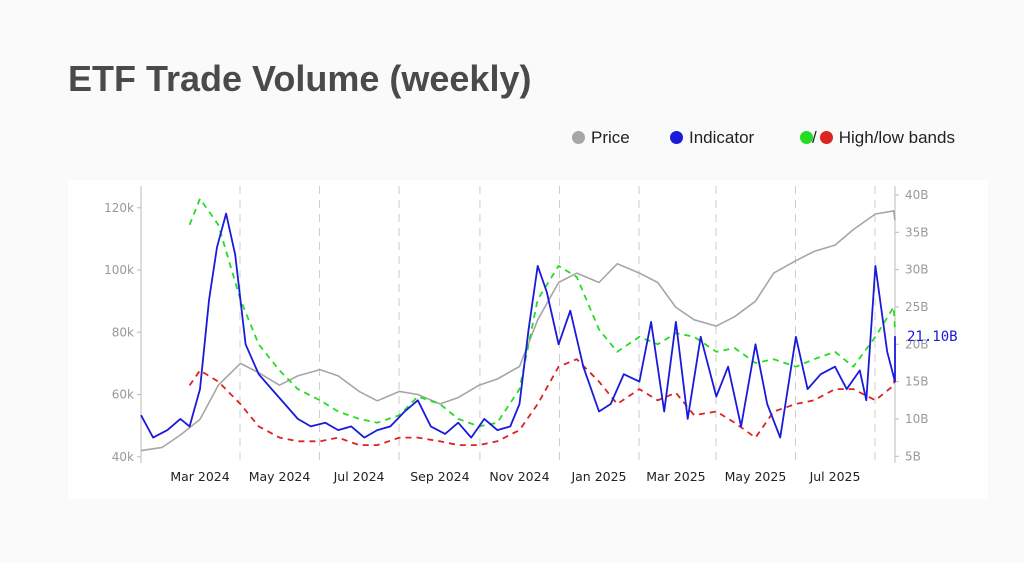 This screenshot has height=563, width=1024. What do you see at coordinates (119, 270) in the screenshot?
I see `y-left-tick-label: 100k` at bounding box center [119, 270].